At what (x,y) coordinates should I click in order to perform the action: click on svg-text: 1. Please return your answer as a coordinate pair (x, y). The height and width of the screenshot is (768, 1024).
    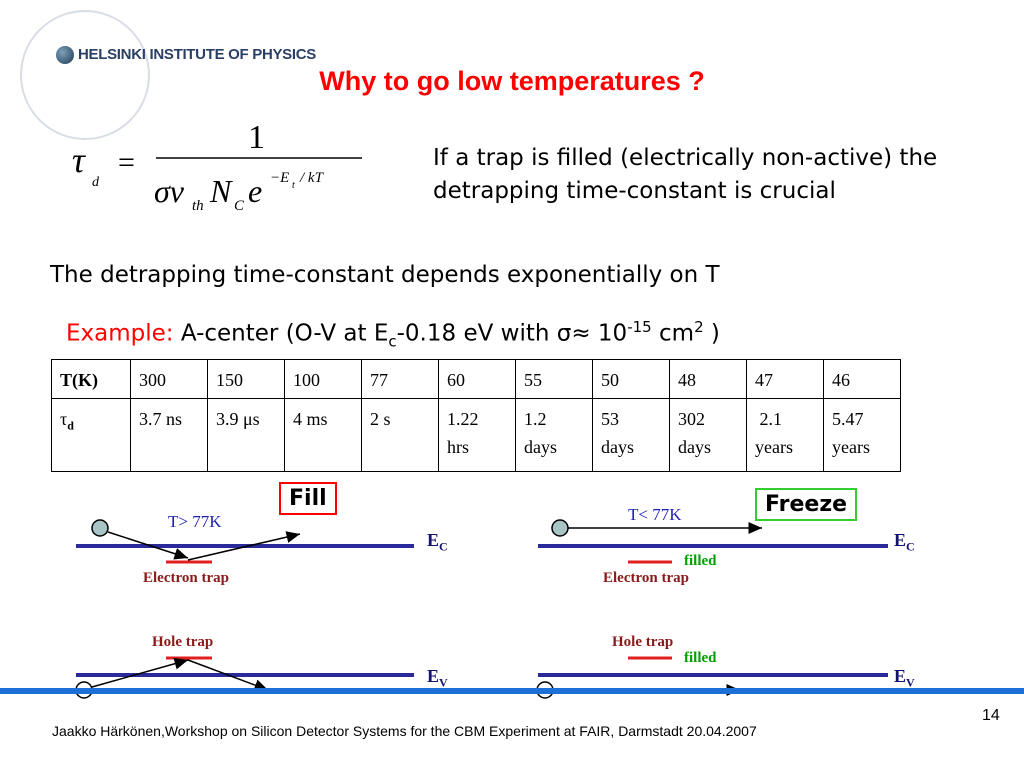
    Looking at the image, I should click on (256, 137).